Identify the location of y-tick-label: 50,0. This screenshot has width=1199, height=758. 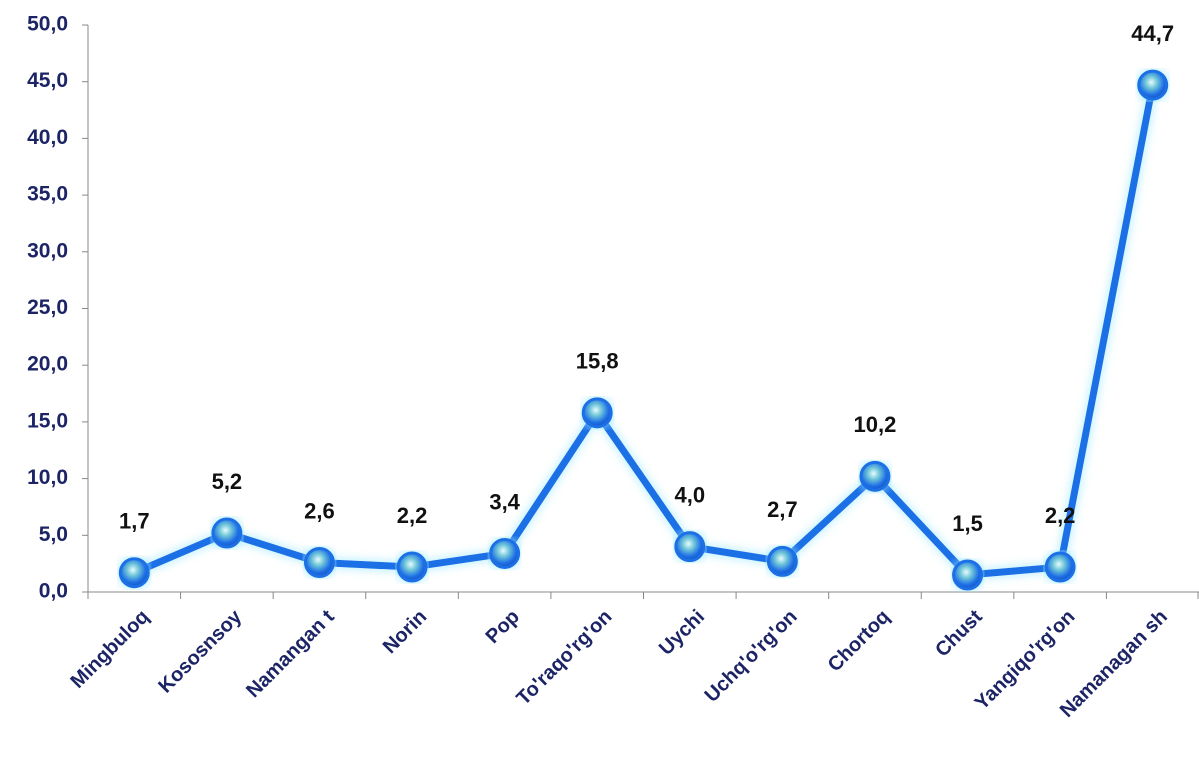
(47, 24).